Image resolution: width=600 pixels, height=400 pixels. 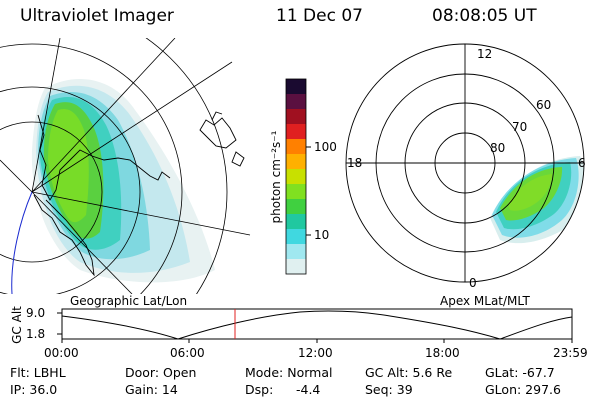 I want to click on mlt-label-0: 0, so click(x=473, y=283).